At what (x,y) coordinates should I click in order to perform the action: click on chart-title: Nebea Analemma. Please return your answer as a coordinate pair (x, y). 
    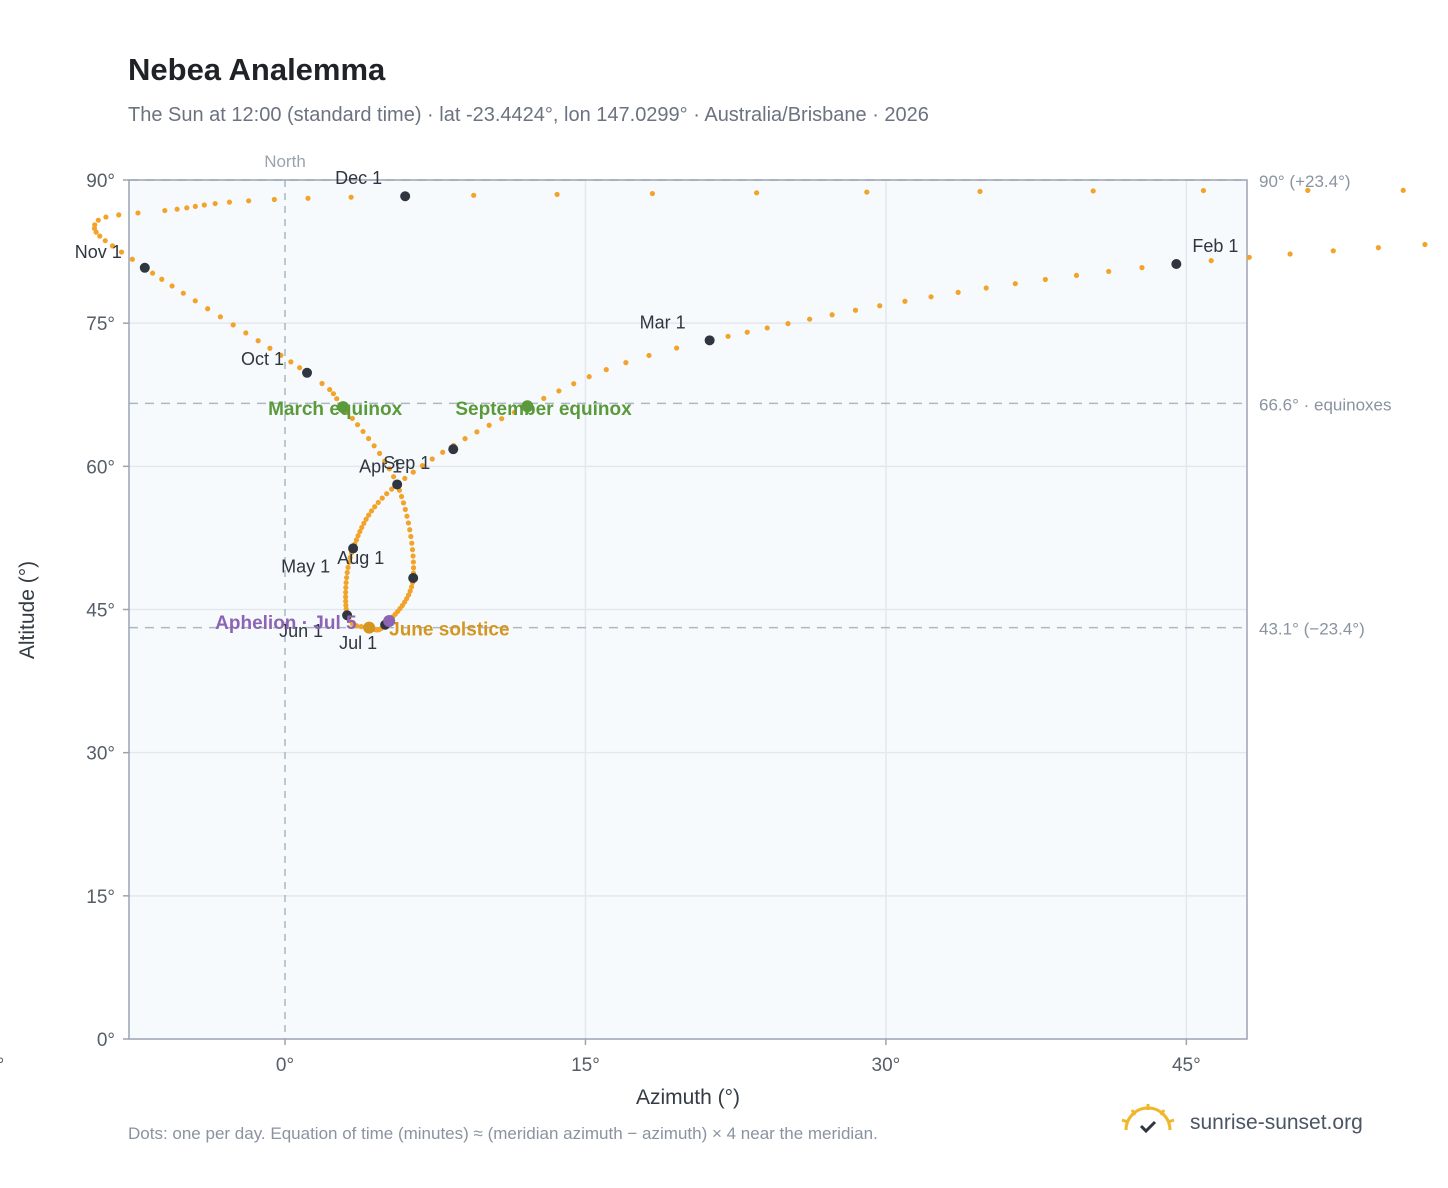
    Looking at the image, I should click on (257, 69).